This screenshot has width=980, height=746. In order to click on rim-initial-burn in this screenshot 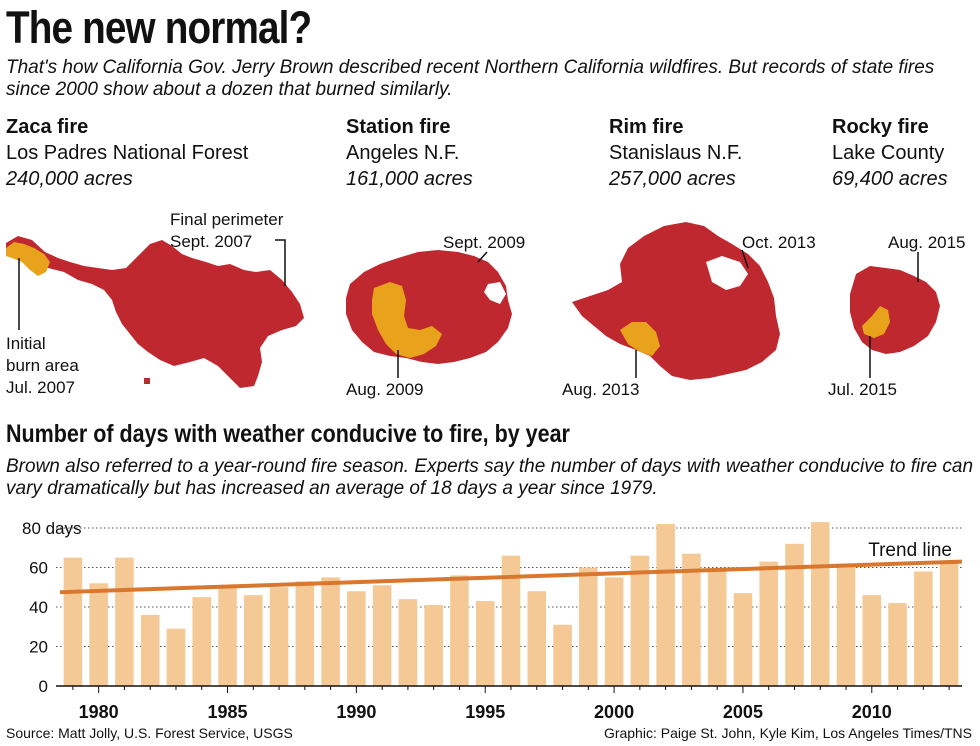, I will do `click(640, 339)`.